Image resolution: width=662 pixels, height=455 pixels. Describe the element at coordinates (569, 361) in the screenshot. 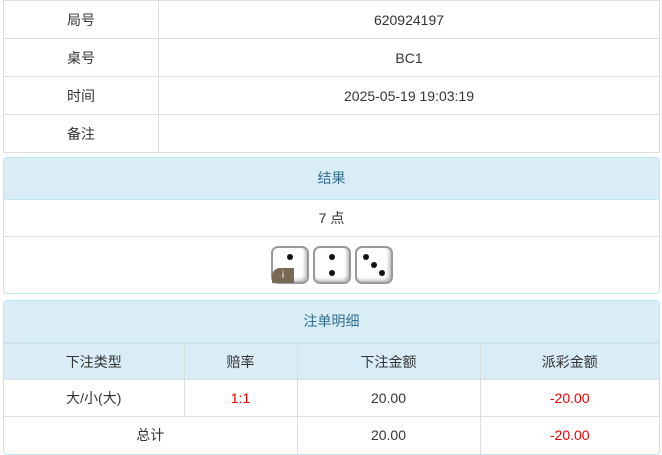

I see `col-header: 派彩金额` at that location.